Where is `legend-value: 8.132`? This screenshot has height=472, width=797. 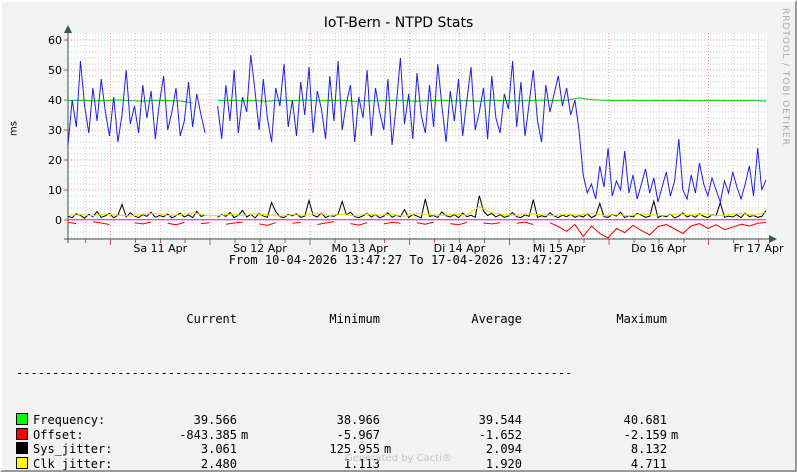 legend-value: 8.132 is located at coordinates (648, 449).